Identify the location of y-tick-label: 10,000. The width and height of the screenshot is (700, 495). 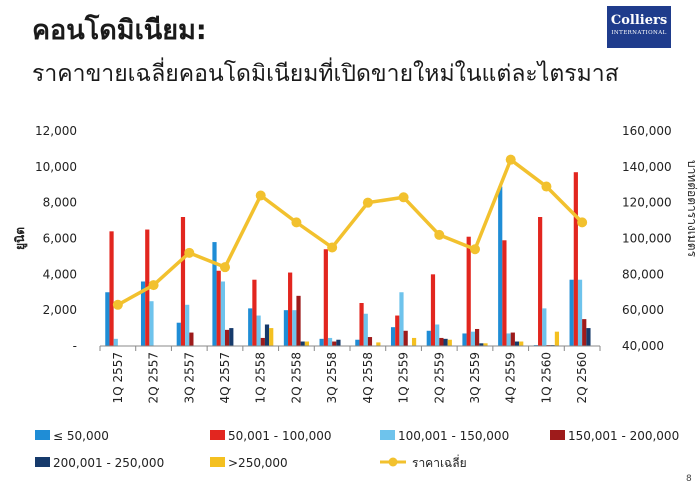
(56, 167).